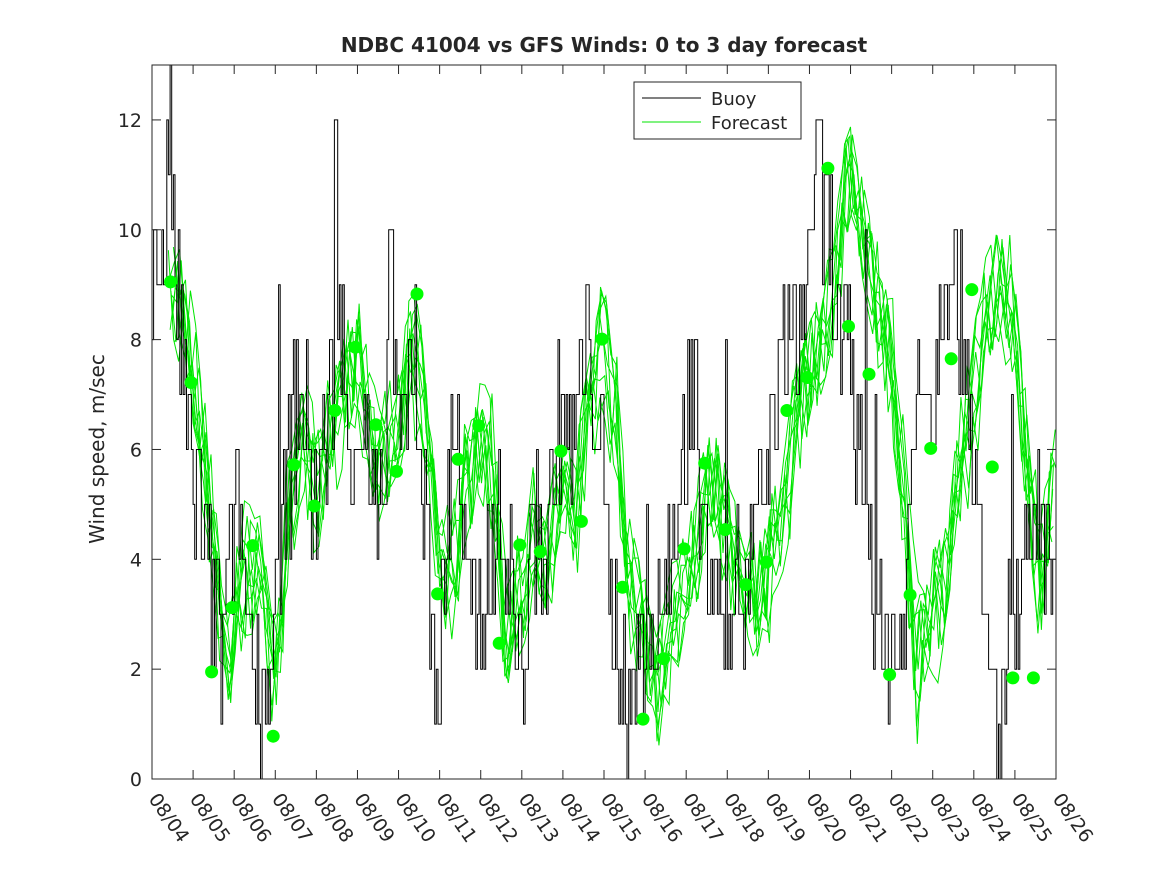  Describe the element at coordinates (136, 341) in the screenshot. I see `y-tick-label: 8` at that location.